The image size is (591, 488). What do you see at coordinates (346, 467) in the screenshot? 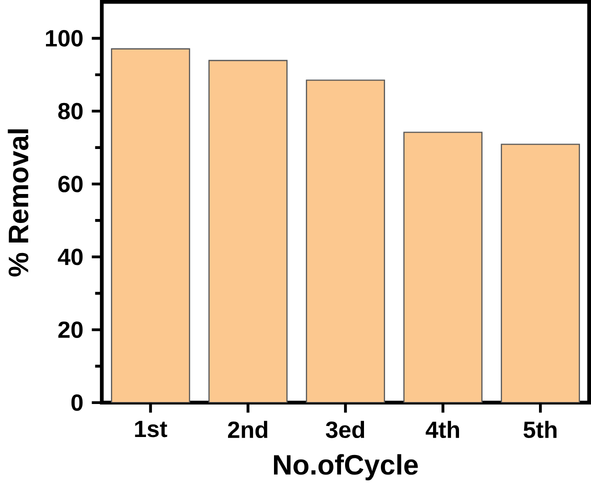
I see `x-axis-title: No.ofCycle` at bounding box center [346, 467].